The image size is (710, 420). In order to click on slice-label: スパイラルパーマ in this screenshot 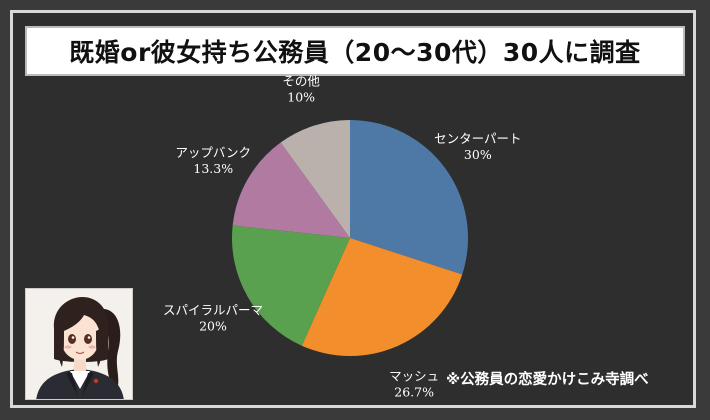, I will do `click(213, 310)`.